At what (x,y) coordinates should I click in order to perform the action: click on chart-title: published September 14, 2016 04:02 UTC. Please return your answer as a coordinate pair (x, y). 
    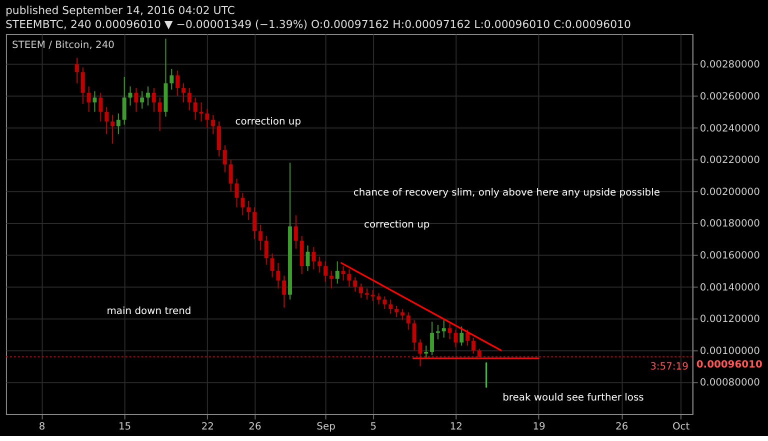
    Looking at the image, I should click on (120, 11).